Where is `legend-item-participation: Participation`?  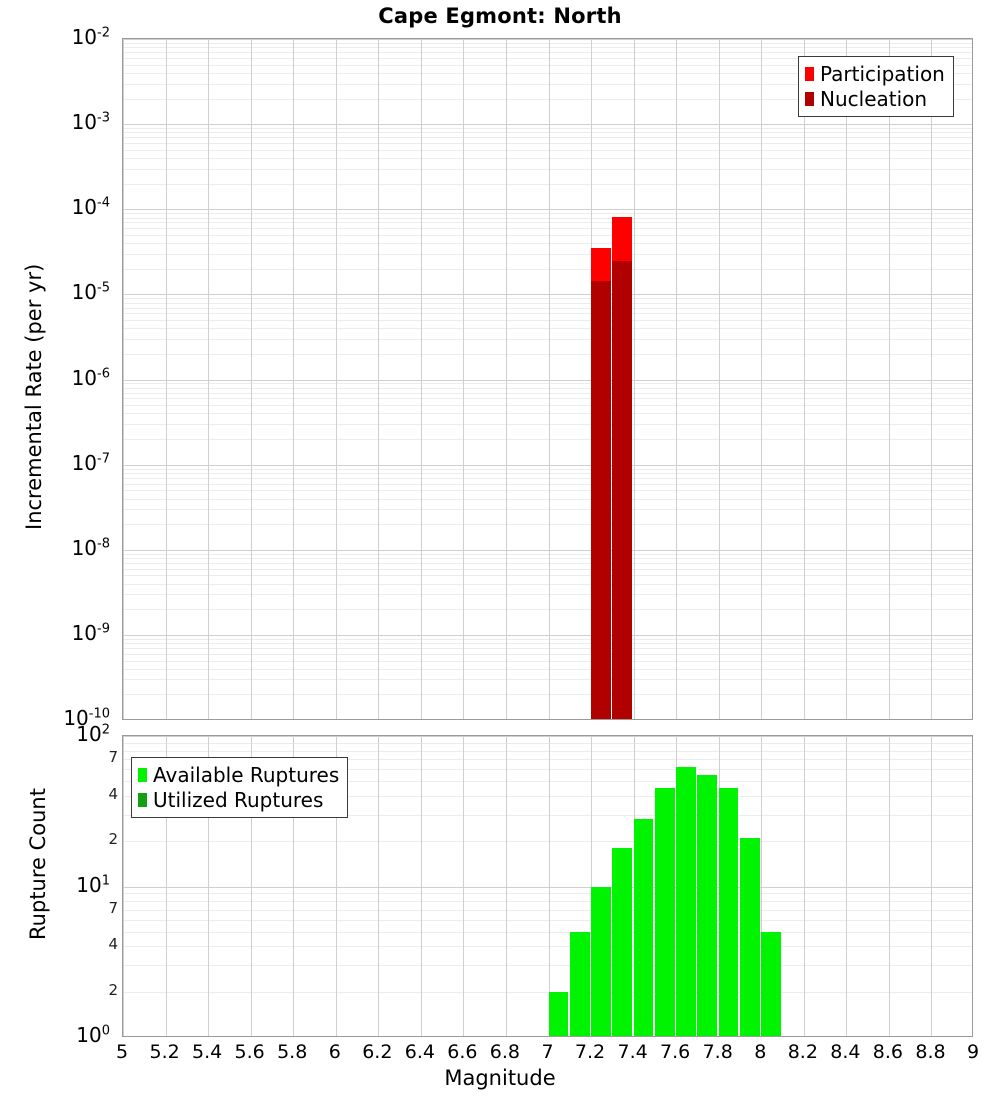
legend-item-participation: Participation is located at coordinates (875, 73).